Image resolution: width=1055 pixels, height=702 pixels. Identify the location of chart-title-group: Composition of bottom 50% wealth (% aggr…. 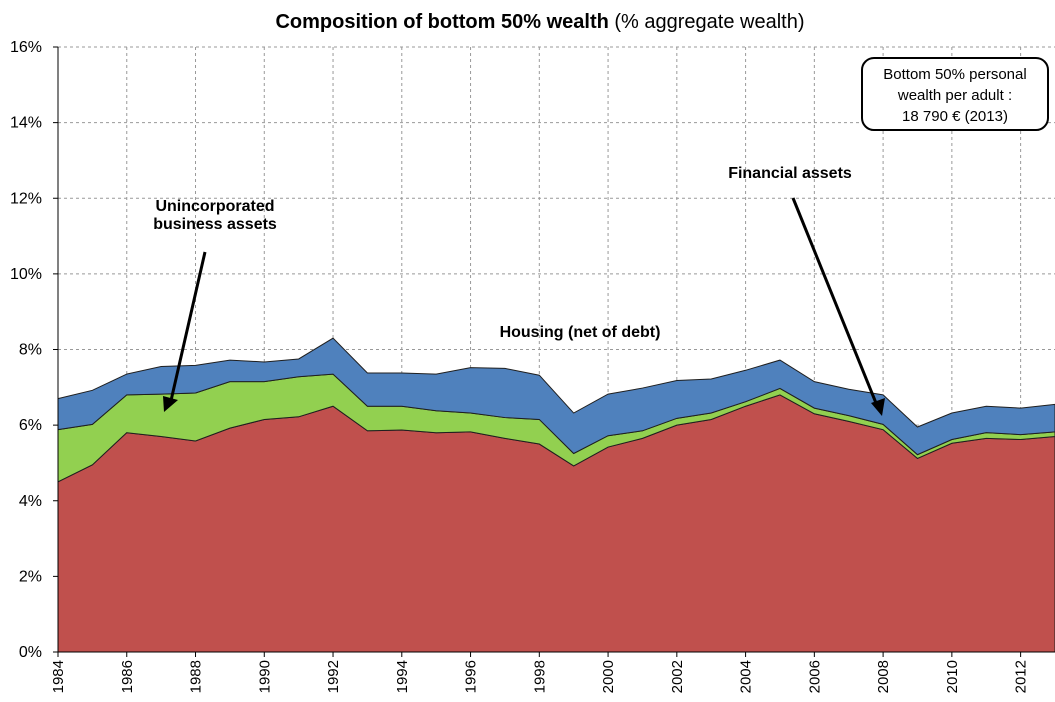
(539, 22).